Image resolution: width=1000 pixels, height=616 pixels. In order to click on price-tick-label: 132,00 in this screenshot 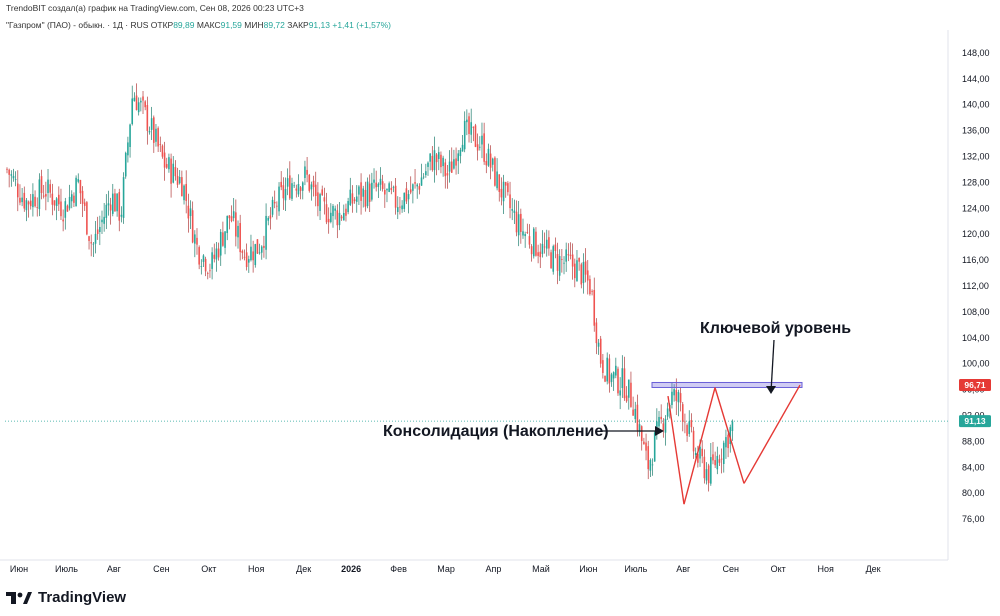, I will do `click(976, 157)`.